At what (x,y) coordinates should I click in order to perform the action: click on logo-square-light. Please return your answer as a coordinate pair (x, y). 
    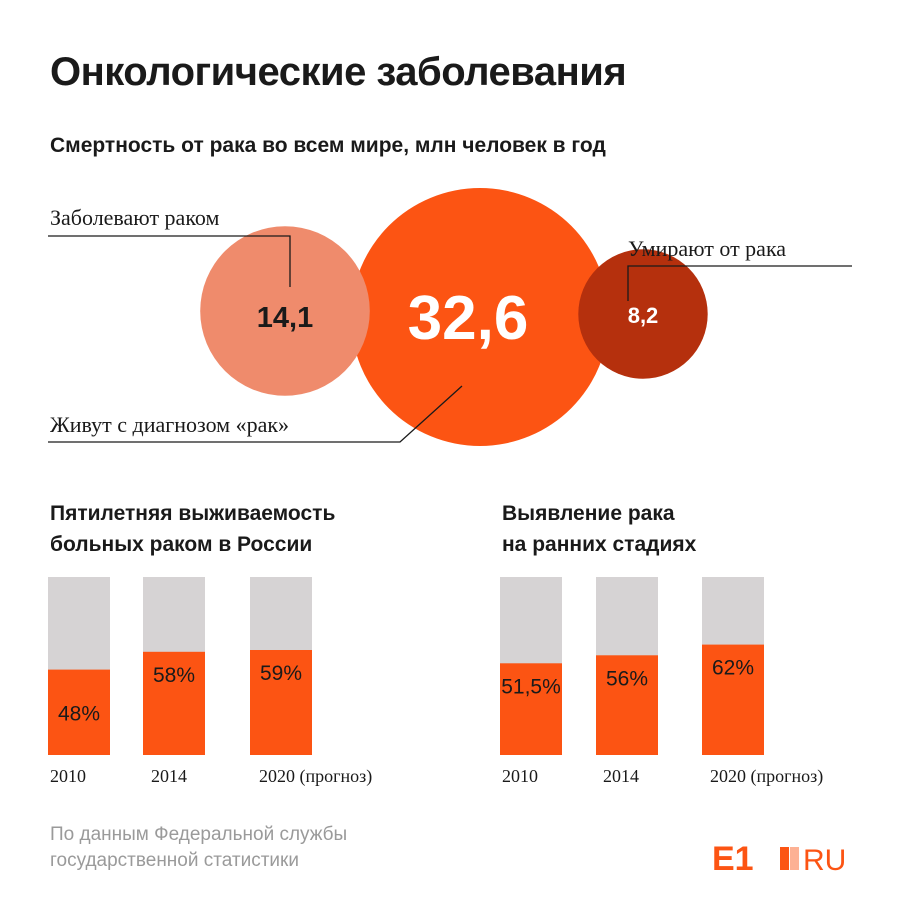
    Looking at the image, I should click on (794, 858).